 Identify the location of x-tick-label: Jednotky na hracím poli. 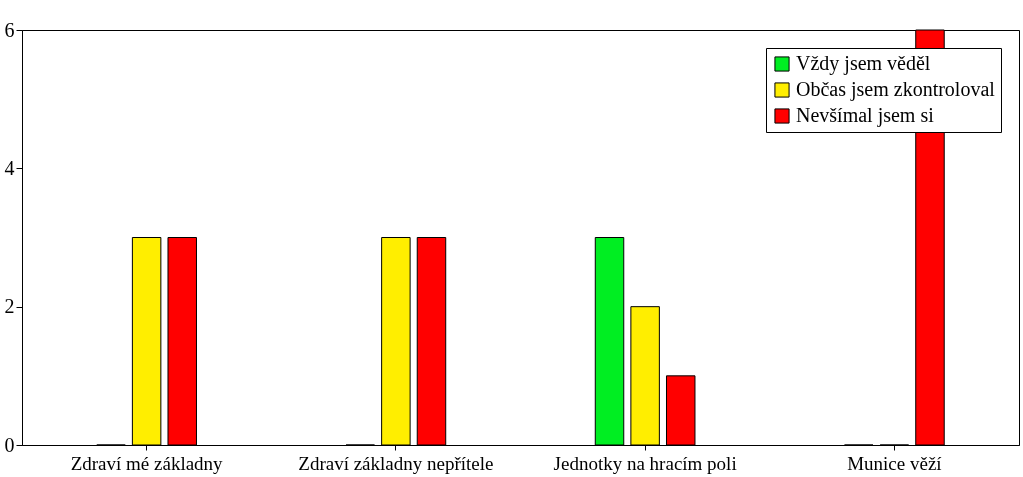
(645, 463).